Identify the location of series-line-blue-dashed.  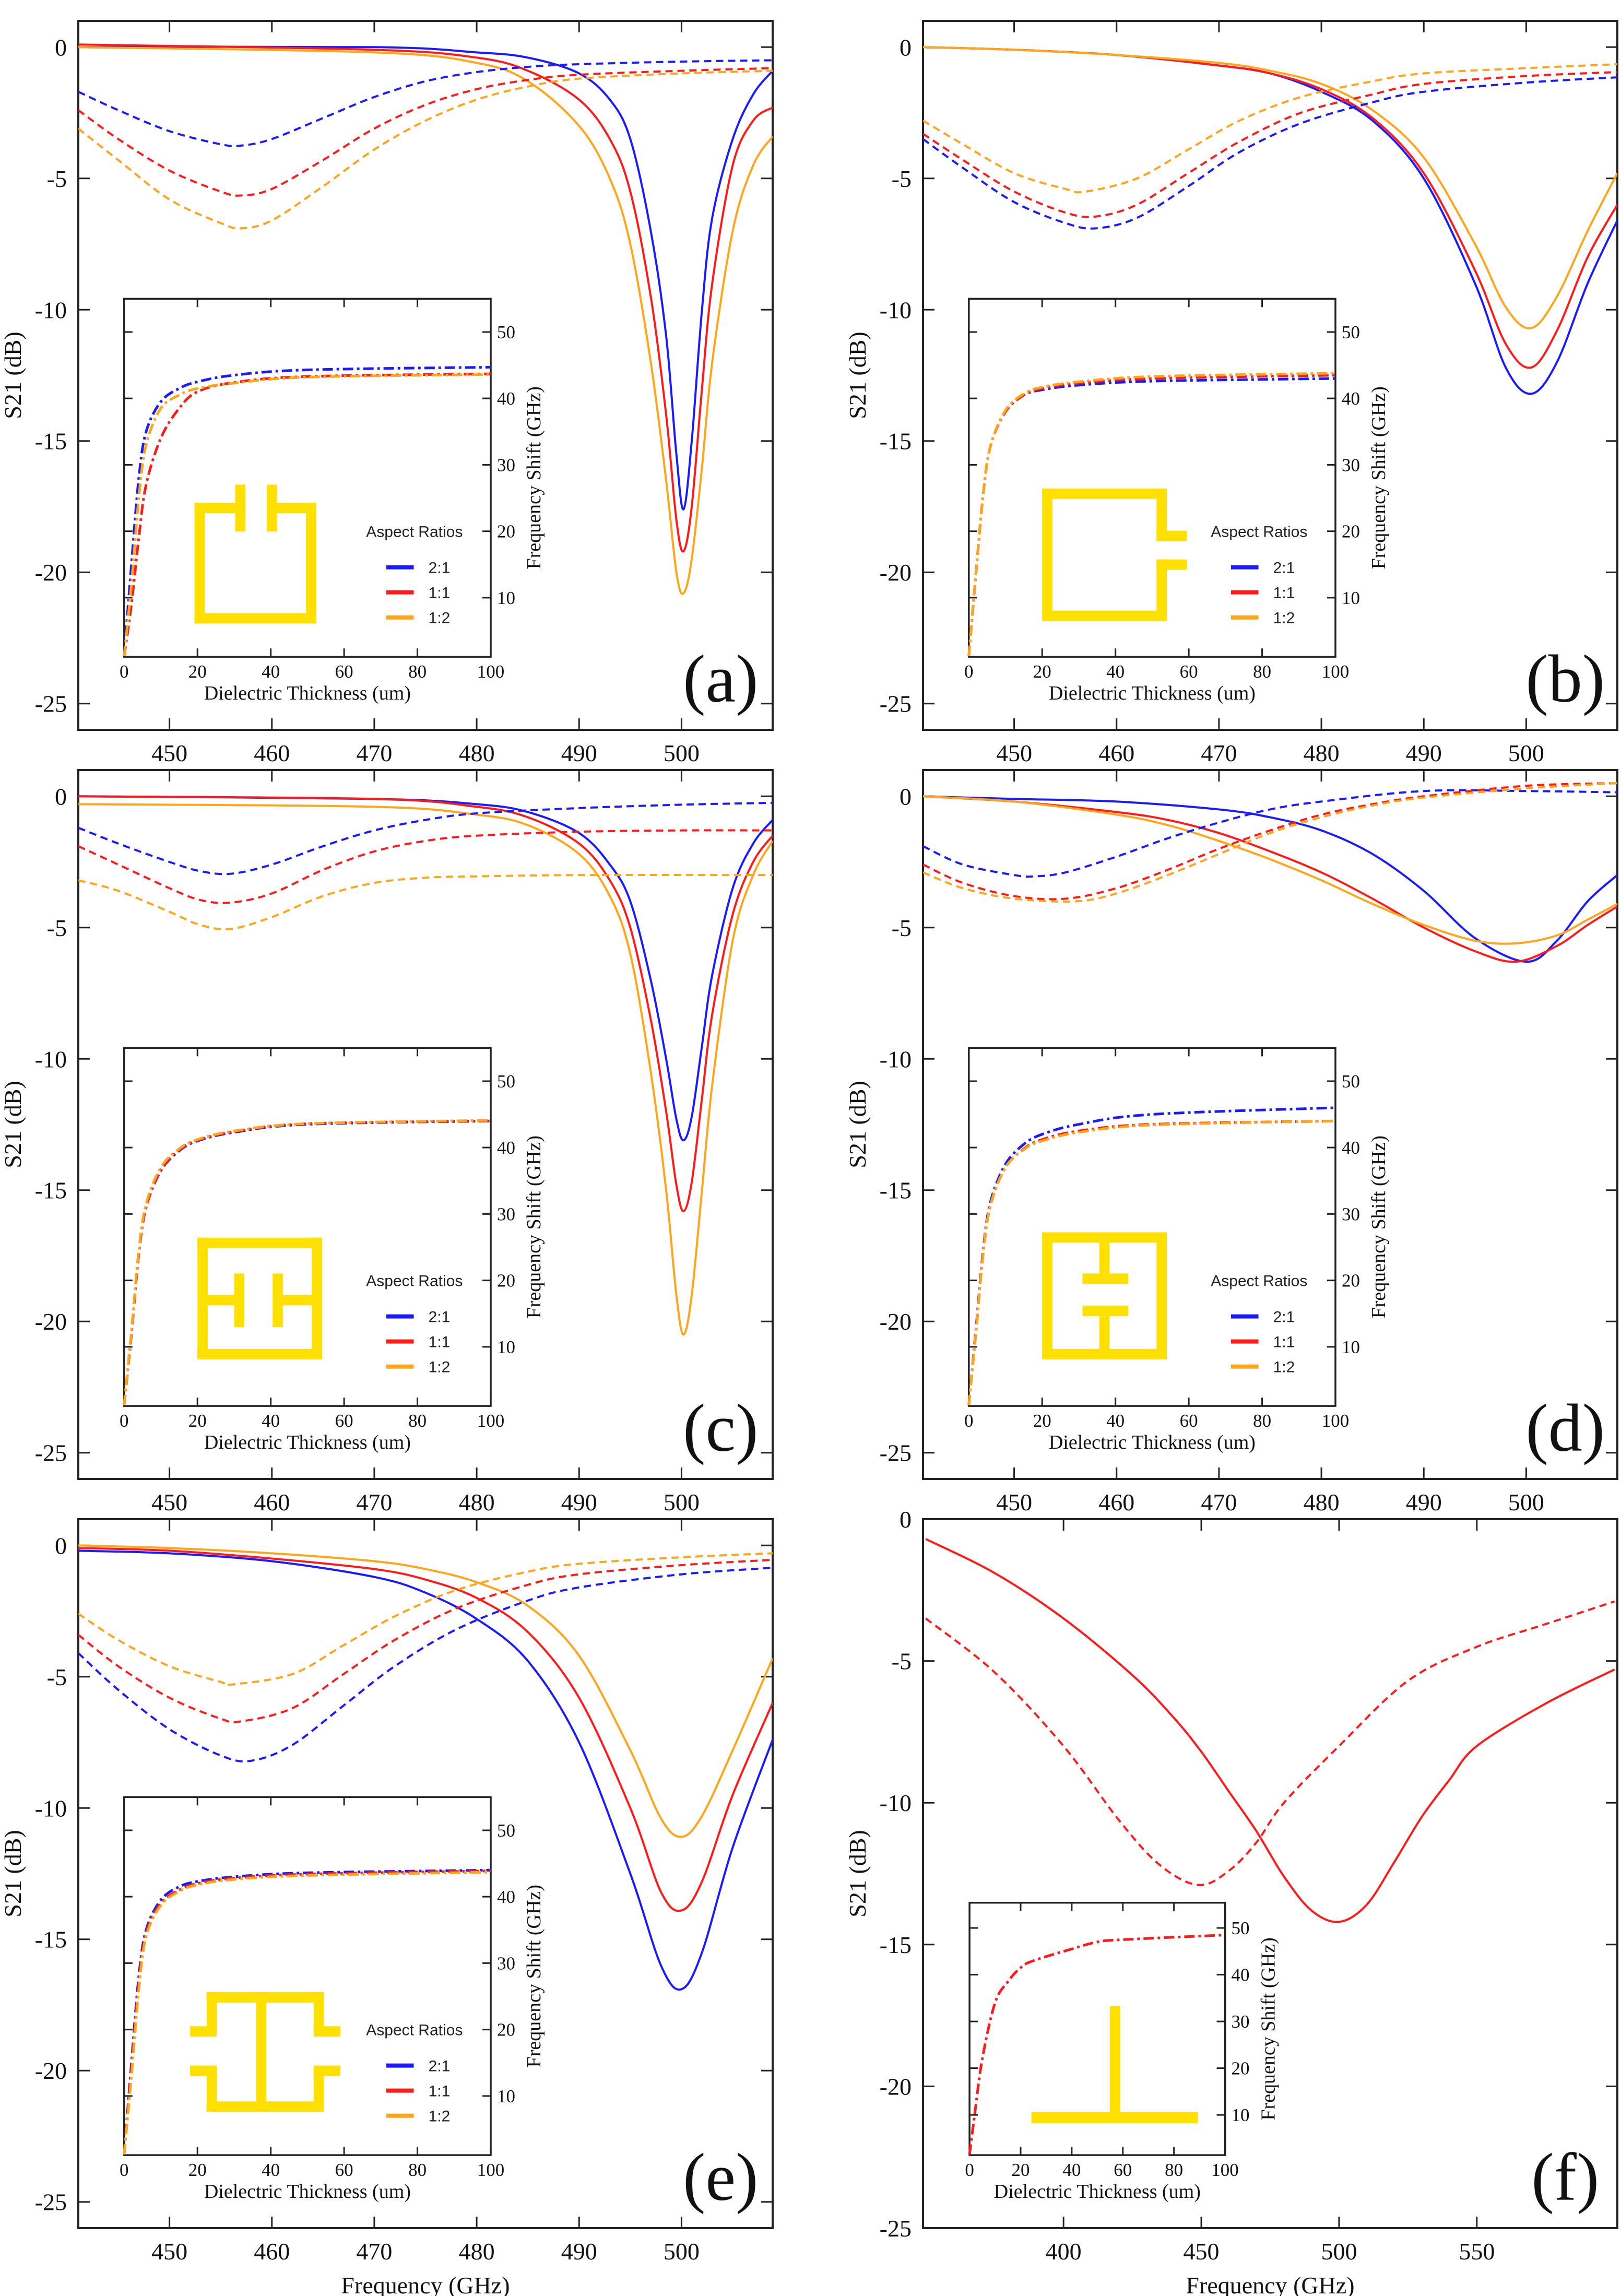
(426, 838).